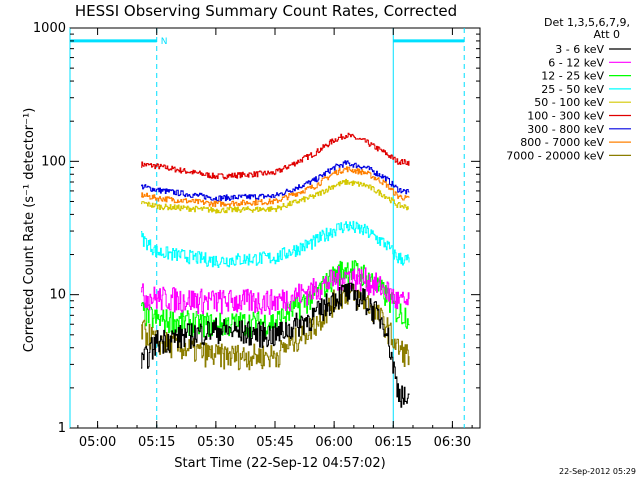 This screenshot has height=480, width=640. What do you see at coordinates (164, 42) in the screenshot?
I see `night-bar-label-0: N` at bounding box center [164, 42].